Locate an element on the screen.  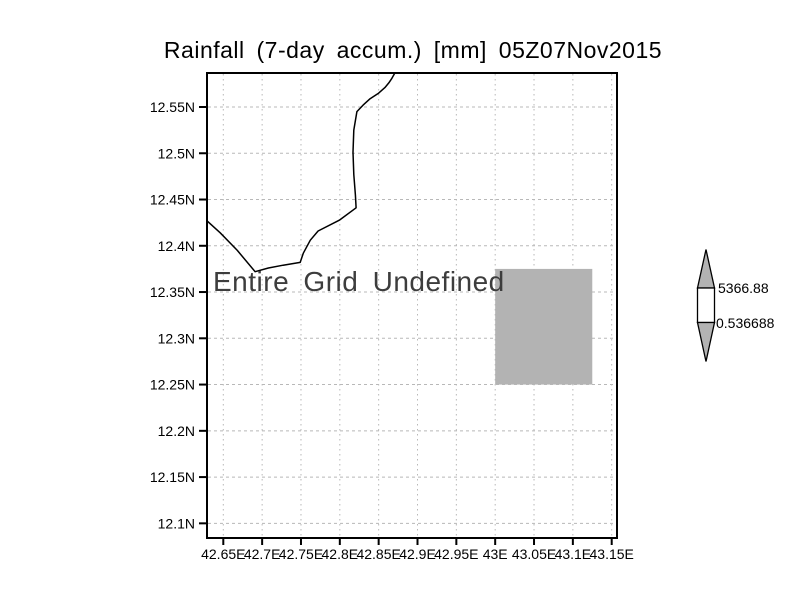
colorbar: 5366.88 0.536688 is located at coordinates (735, 305).